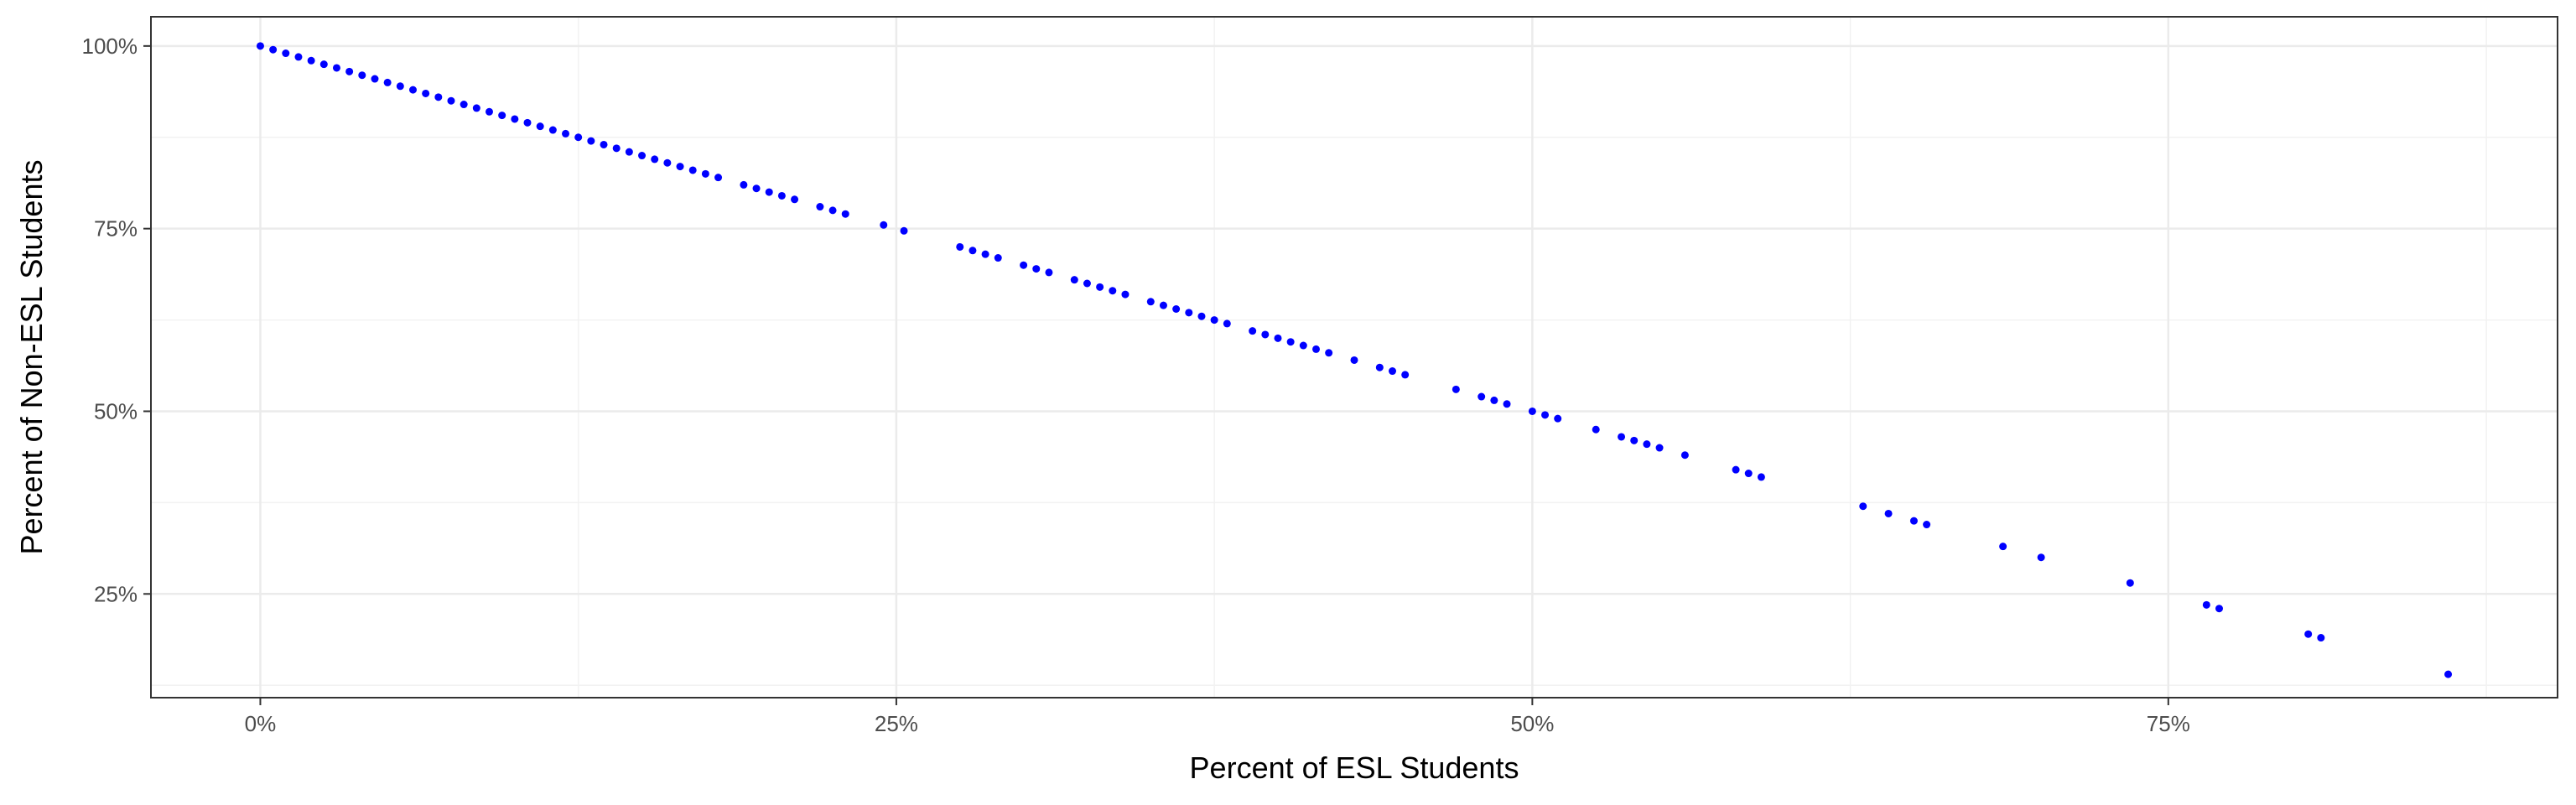  Describe the element at coordinates (1217, 717) in the screenshot. I see `x-axis-ticks: 0% 25% 50% 75%` at that location.